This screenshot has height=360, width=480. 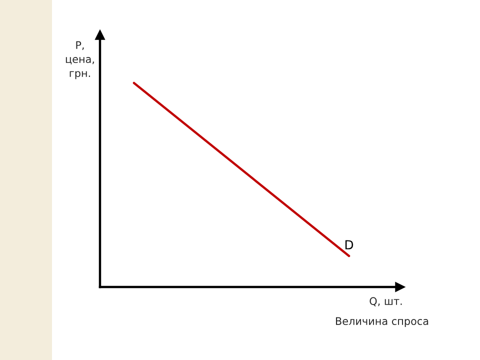 I want to click on x-axis-title: Q, шт., so click(x=386, y=301).